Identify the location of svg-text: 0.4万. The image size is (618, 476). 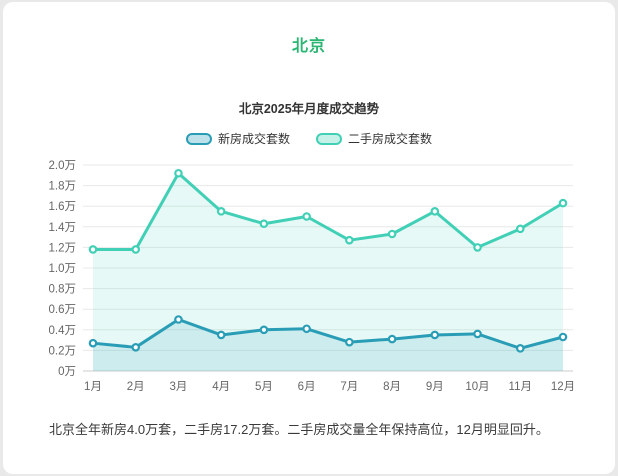
(63, 331).